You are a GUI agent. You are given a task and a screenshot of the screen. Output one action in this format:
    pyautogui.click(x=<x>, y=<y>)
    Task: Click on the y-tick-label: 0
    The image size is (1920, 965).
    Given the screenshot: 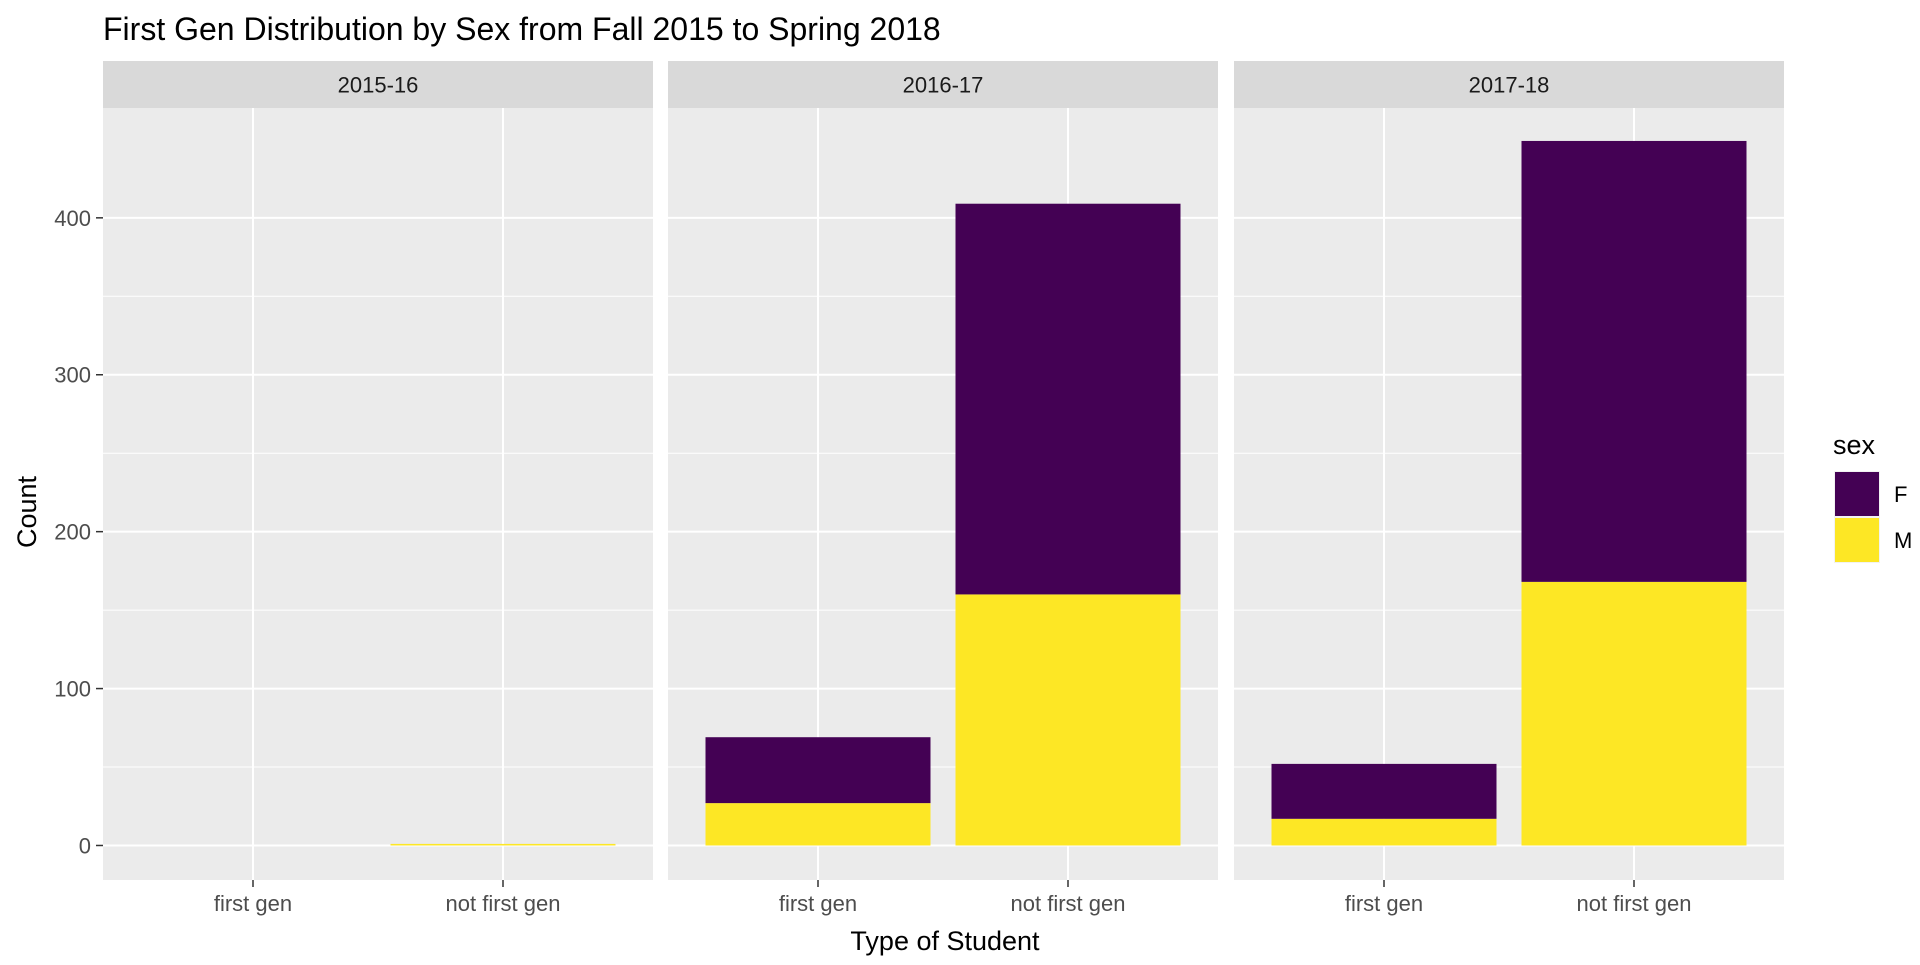 What is the action you would take?
    pyautogui.click(x=85, y=845)
    